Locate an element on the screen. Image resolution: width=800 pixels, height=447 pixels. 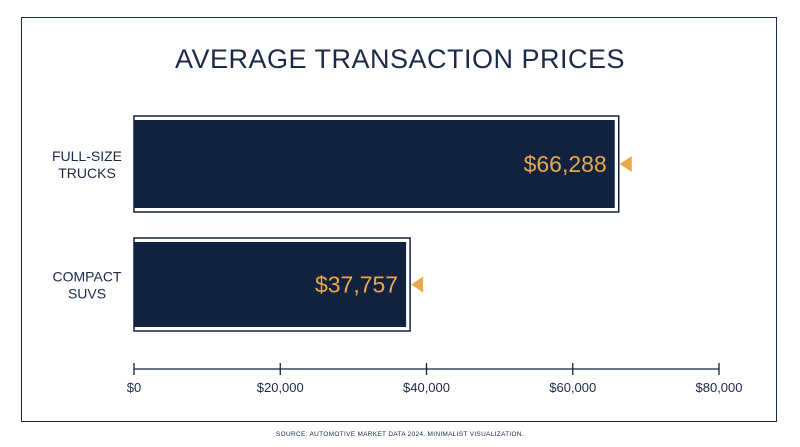
category-label: COMPACT SUVS is located at coordinates (87, 285).